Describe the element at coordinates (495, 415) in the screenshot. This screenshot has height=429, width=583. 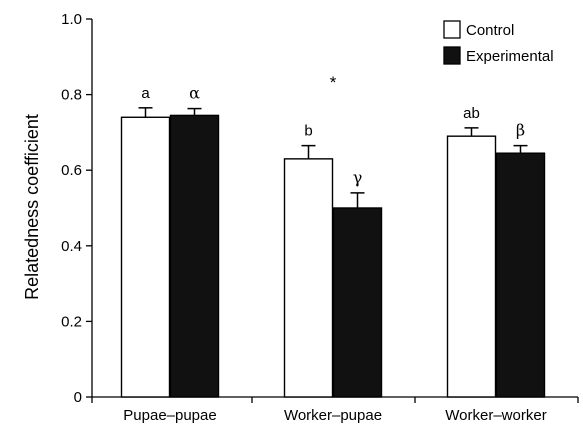
I see `category-label: Worker–worker` at that location.